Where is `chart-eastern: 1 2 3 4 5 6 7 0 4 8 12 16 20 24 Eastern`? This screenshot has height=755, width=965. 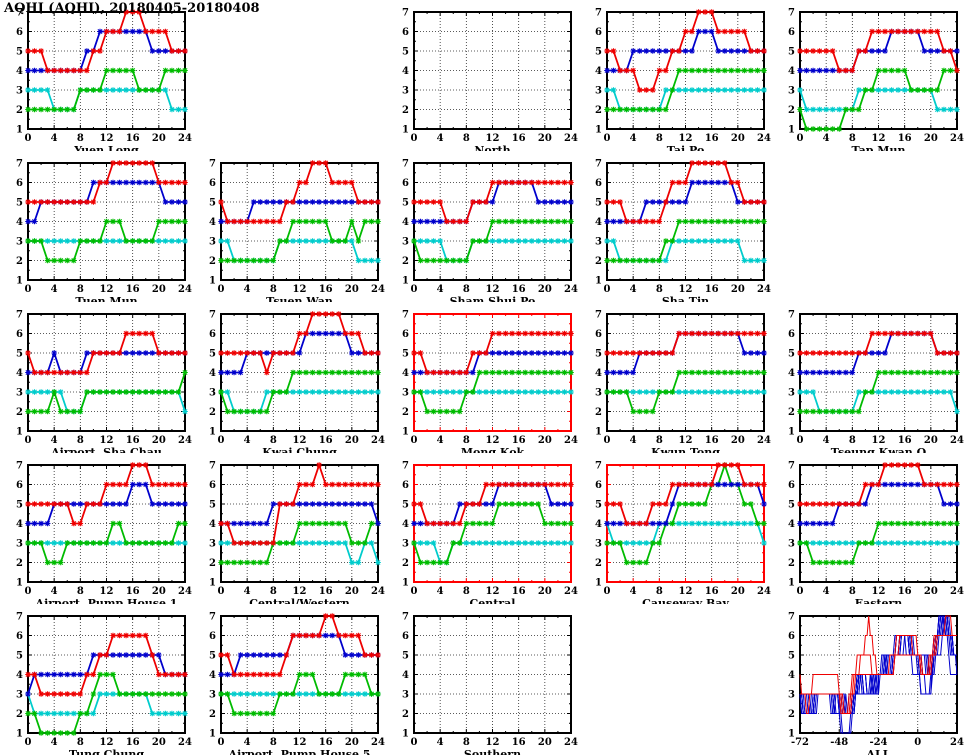
chart-eastern: 1 2 3 4 5 6 7 0 4 8 12 16 20 24 Eastern is located at coordinates (868, 532).